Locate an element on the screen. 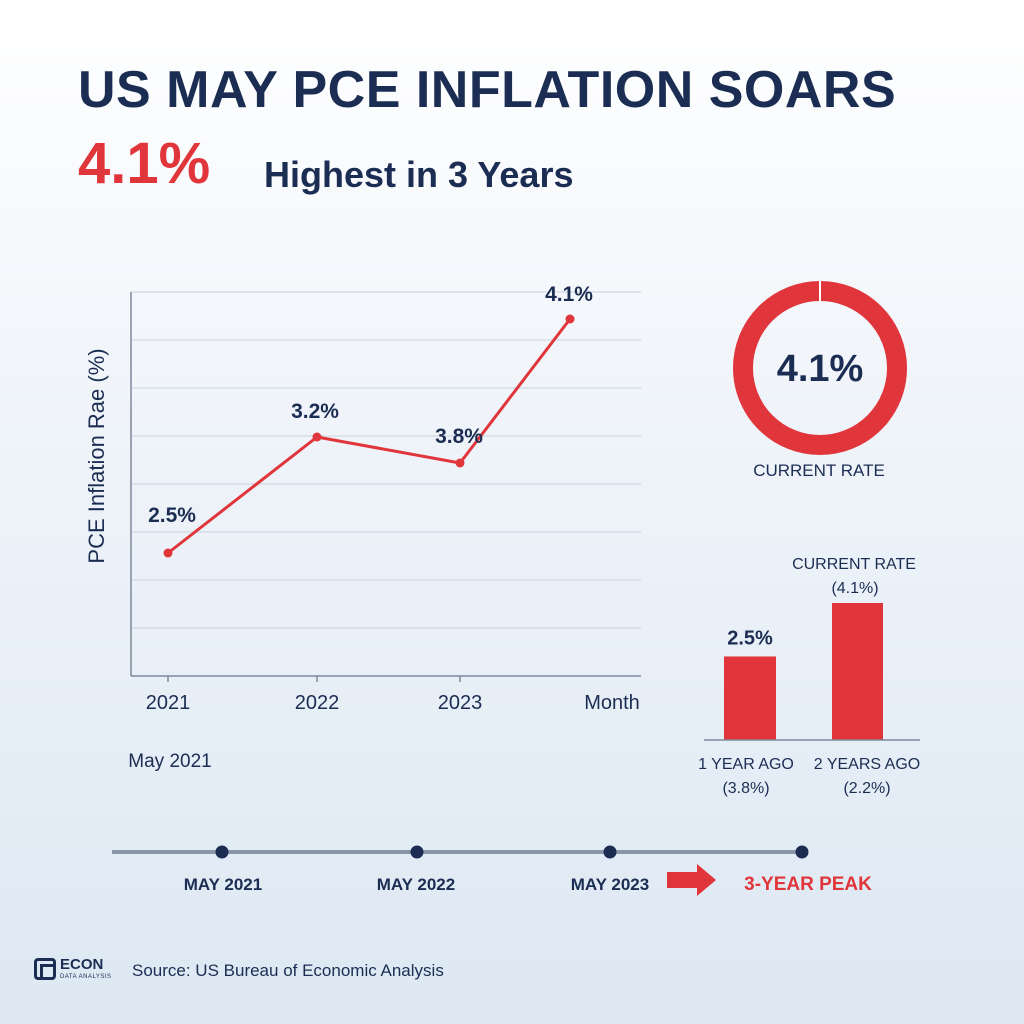 The height and width of the screenshot is (1024, 1024). data-label: 4.1% is located at coordinates (569, 294).